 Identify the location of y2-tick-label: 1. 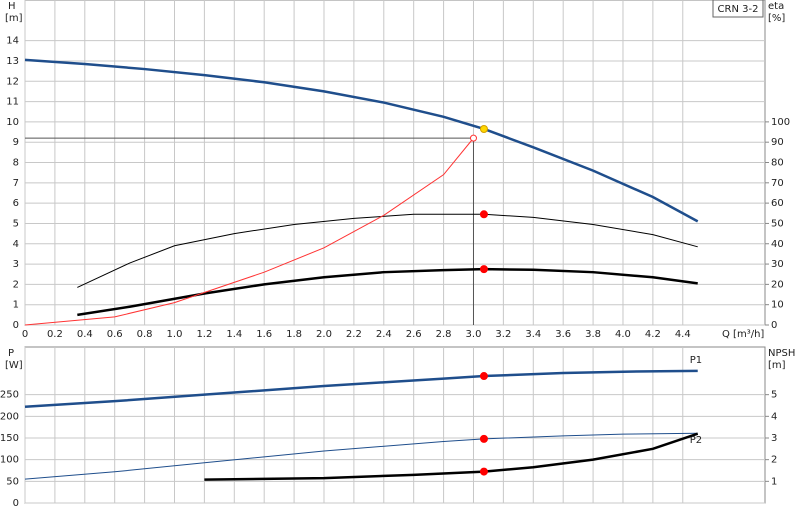
(774, 481).